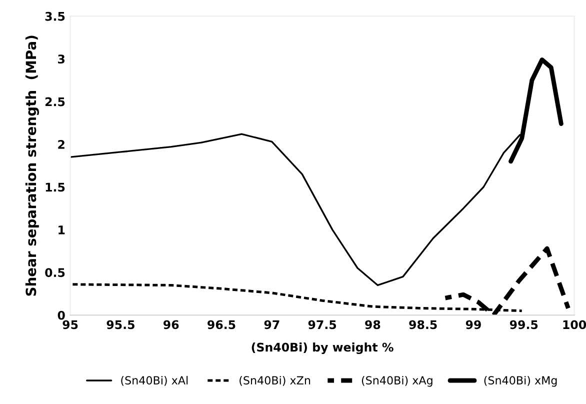 This screenshot has height=404, width=586. I want to click on x-tick-label: 97.5, so click(322, 325).